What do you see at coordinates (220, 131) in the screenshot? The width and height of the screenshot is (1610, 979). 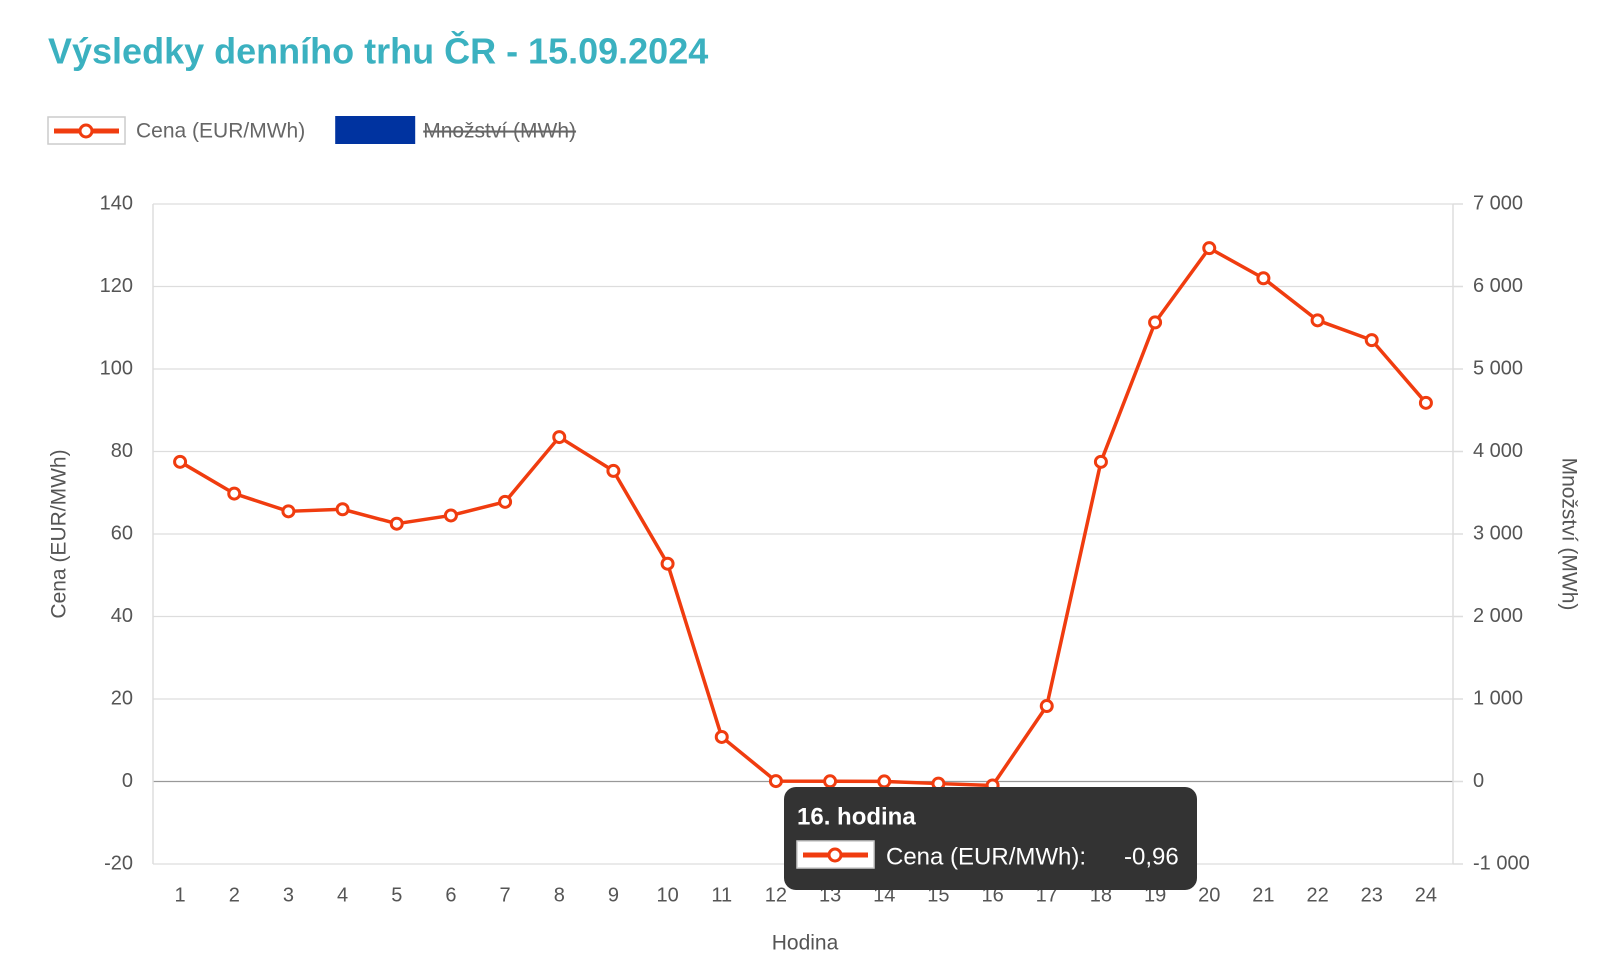 I see `legend-label: Cena (EUR/MWh)` at bounding box center [220, 131].